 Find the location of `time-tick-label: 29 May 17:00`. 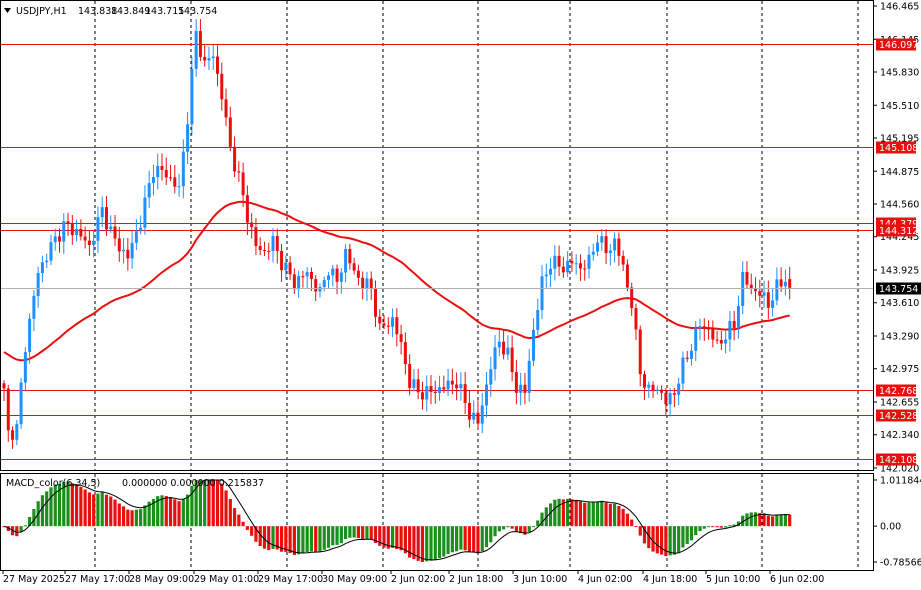

time-tick-label: 29 May 17:00 is located at coordinates (290, 579).